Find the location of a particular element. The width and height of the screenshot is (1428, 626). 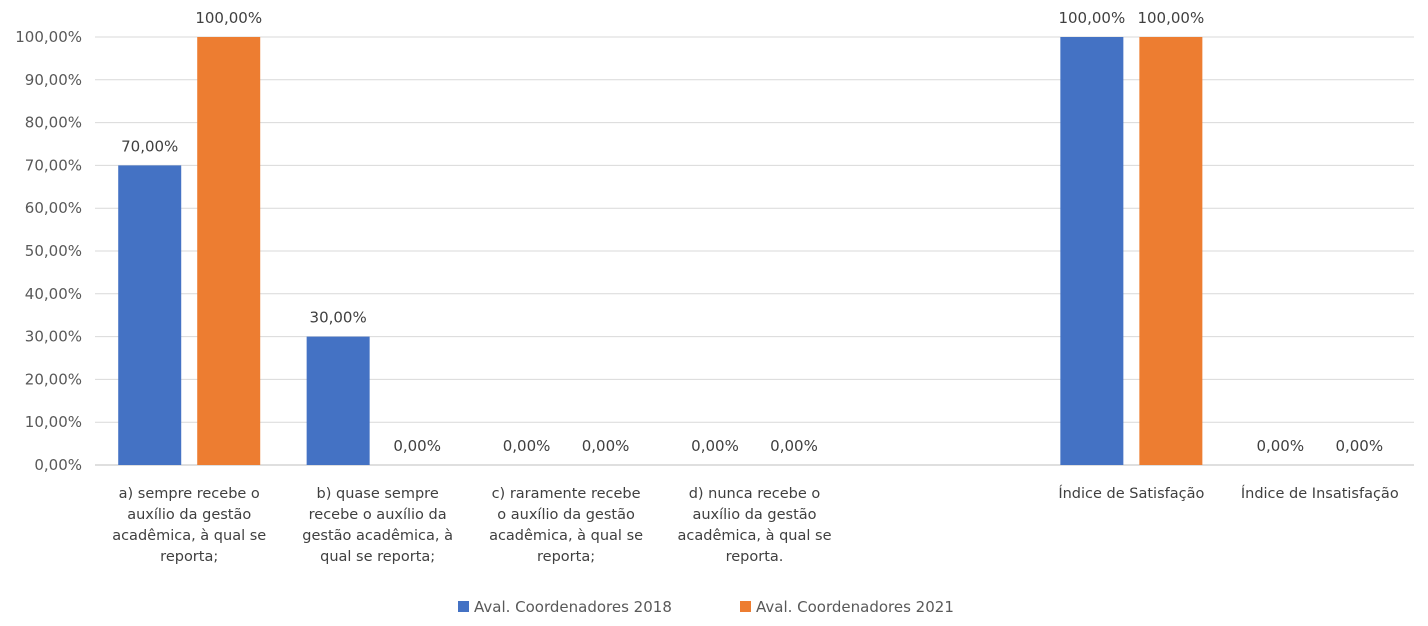

category-label: a) sempre recebe o is located at coordinates (189, 494).